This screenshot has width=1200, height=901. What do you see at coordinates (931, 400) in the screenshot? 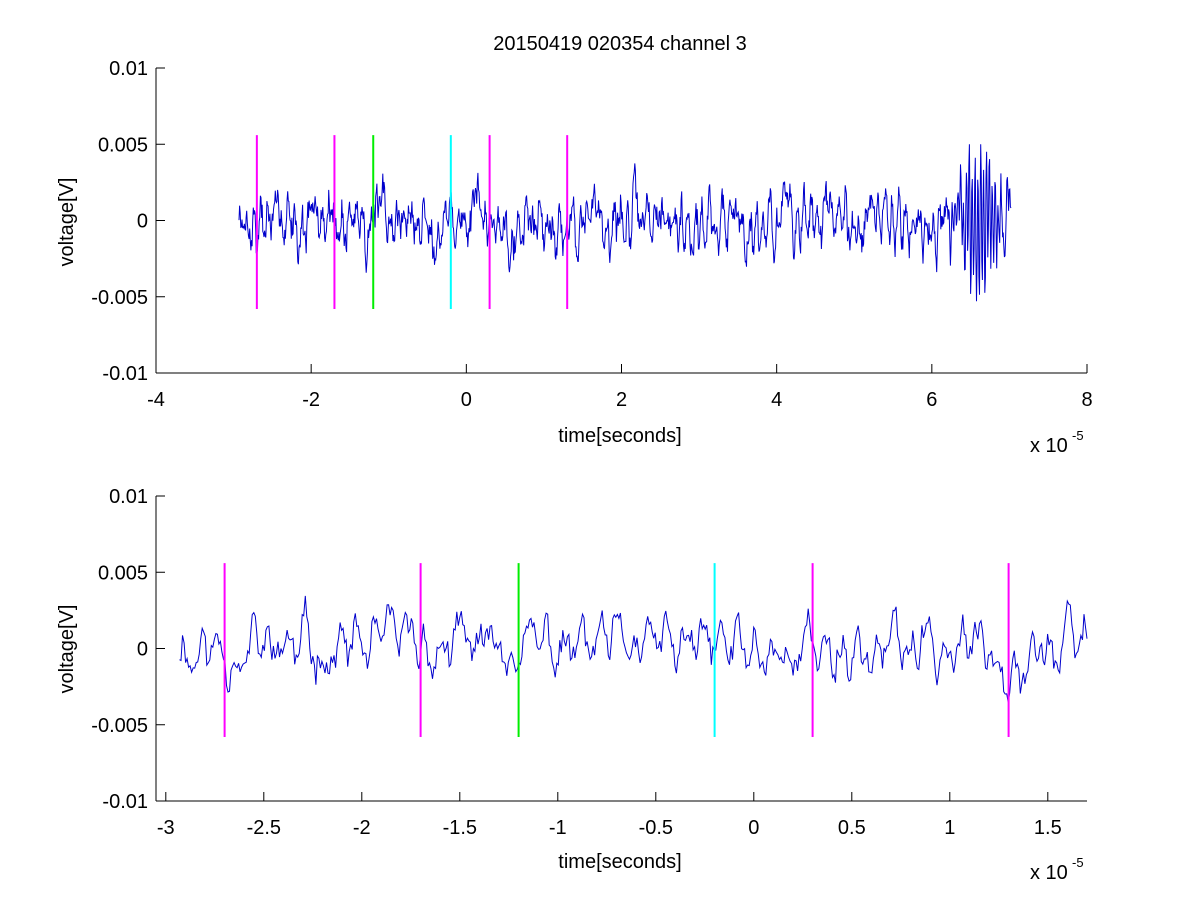
I see `x-tick-label: 6` at bounding box center [931, 400].